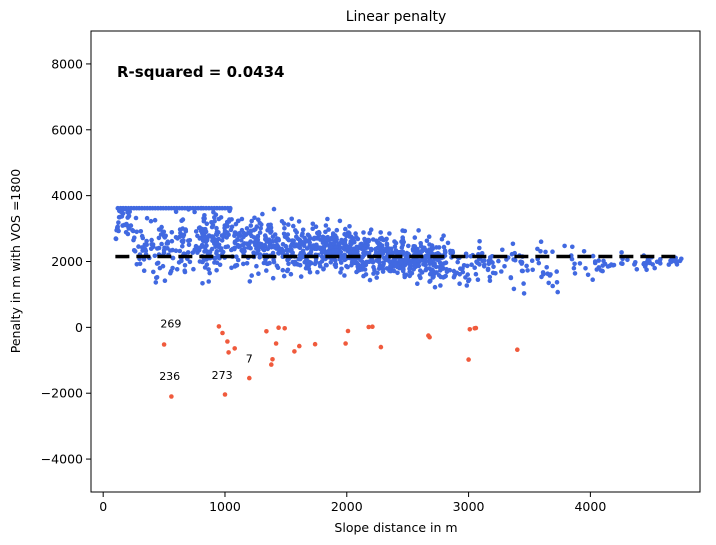  I want to click on r-squared-label: R-squared = 0.0434, so click(200, 72).